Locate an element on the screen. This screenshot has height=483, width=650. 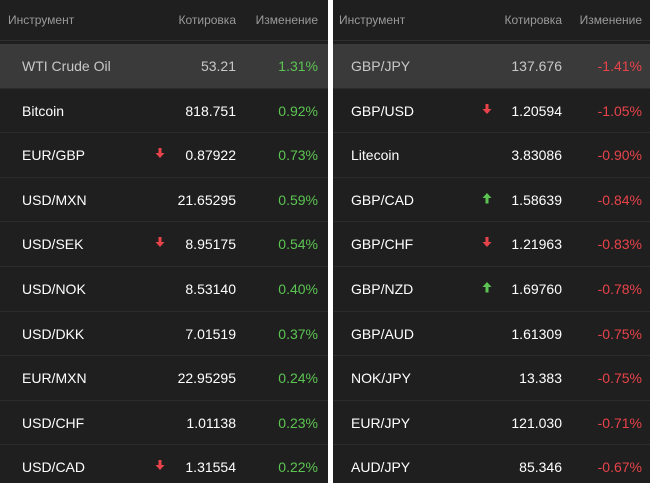
change-value: 0.73% is located at coordinates (298, 155).